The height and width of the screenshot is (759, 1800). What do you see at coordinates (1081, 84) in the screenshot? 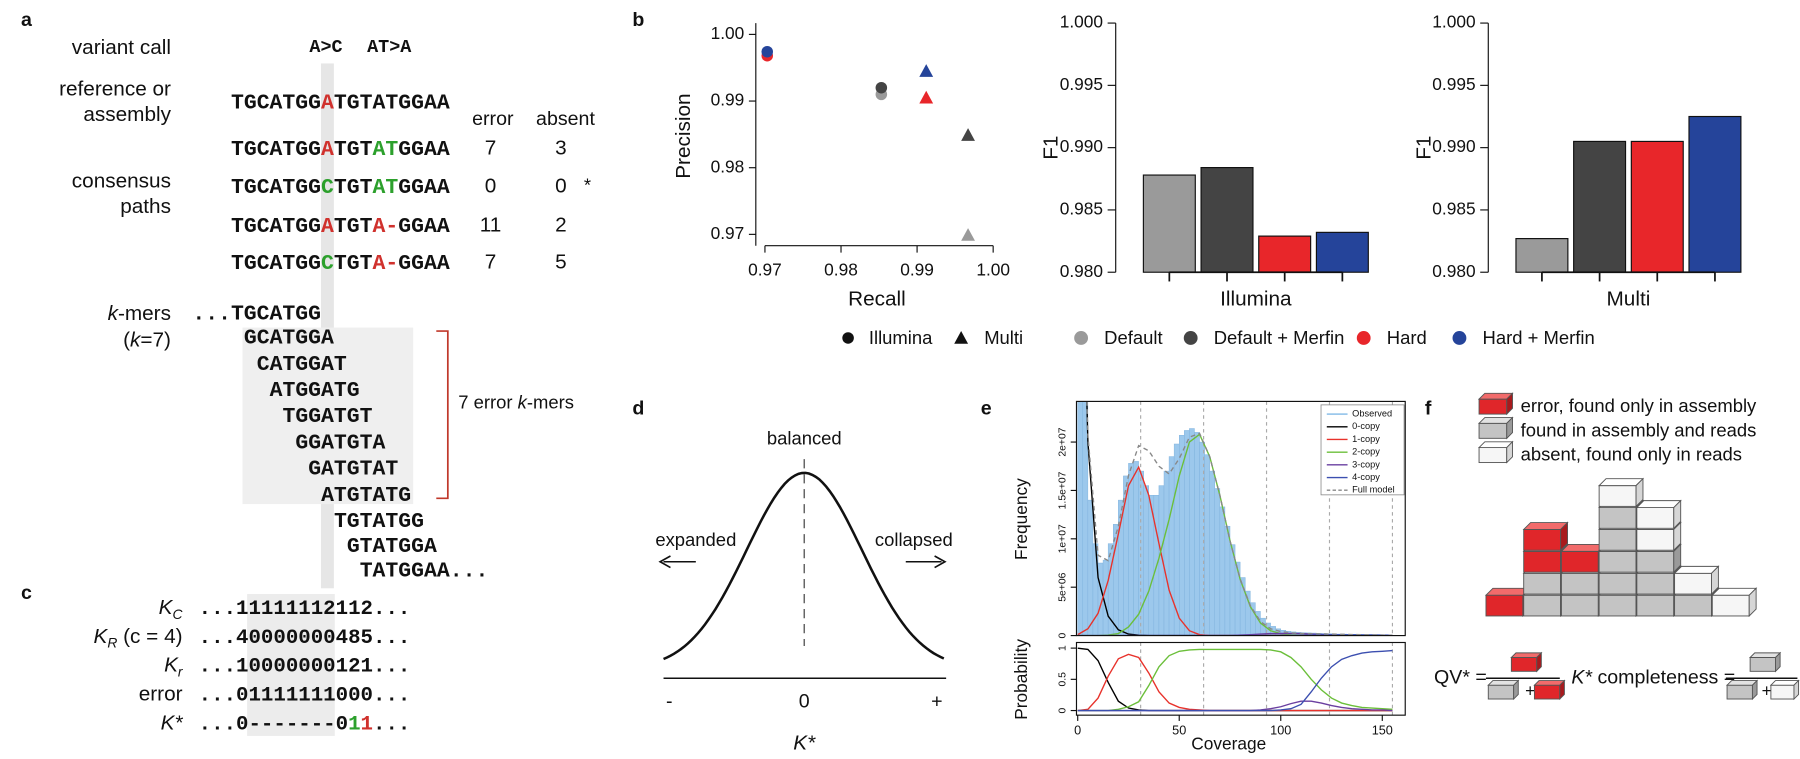
I see `y-tick-label: 0.995` at bounding box center [1081, 84].